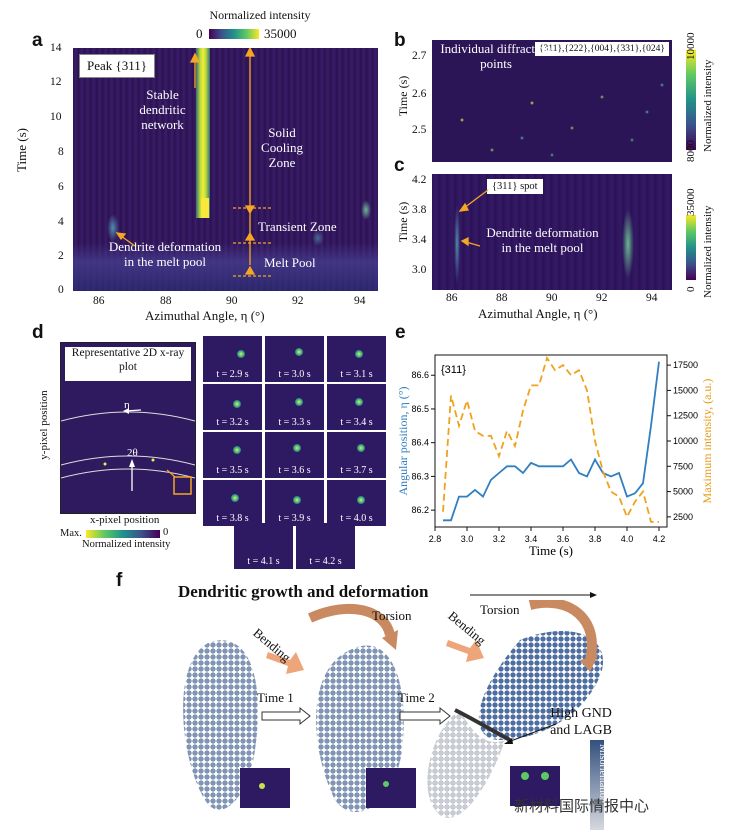 Image resolution: width=729 pixels, height=839 pixels. Describe the element at coordinates (250, 52) in the screenshot. I see `arrow-head` at that location.